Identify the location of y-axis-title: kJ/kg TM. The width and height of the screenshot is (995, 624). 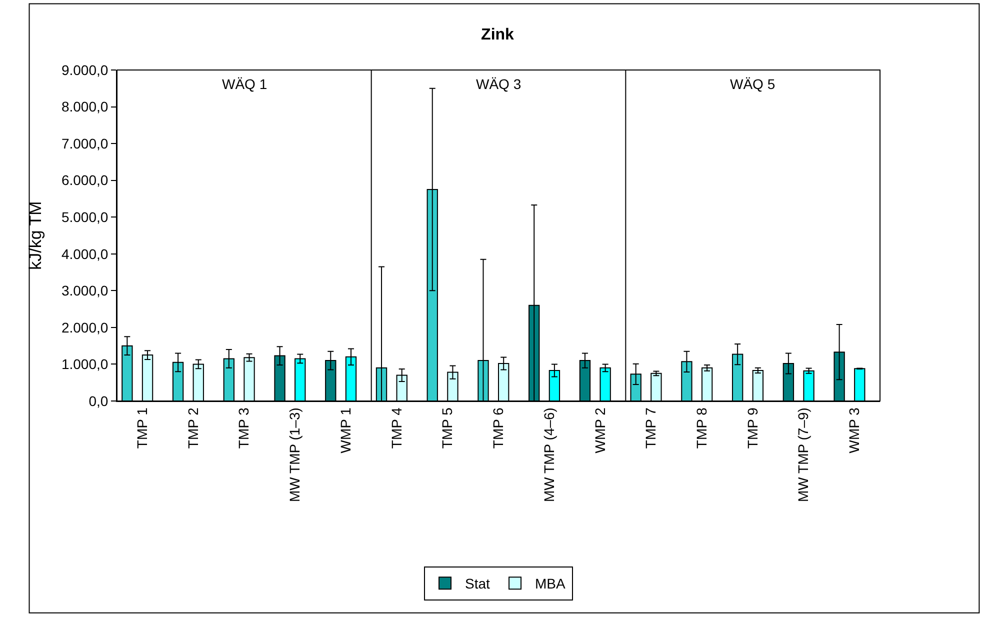
(36, 235).